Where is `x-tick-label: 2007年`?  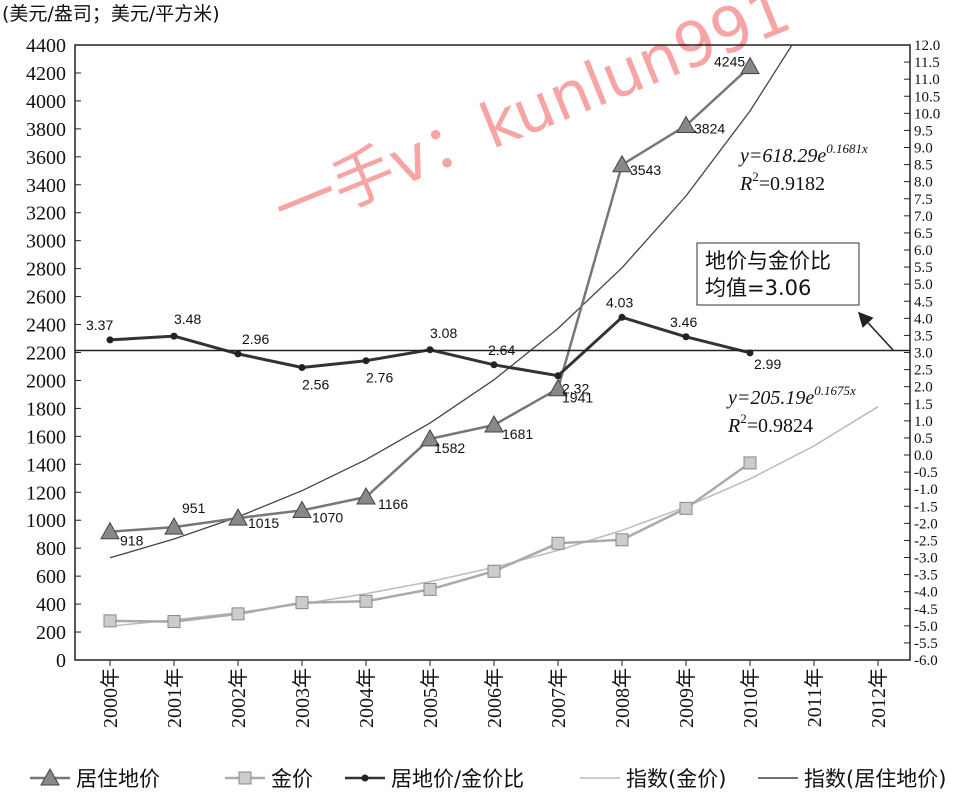 x-tick-label: 2007年 is located at coordinates (558, 698).